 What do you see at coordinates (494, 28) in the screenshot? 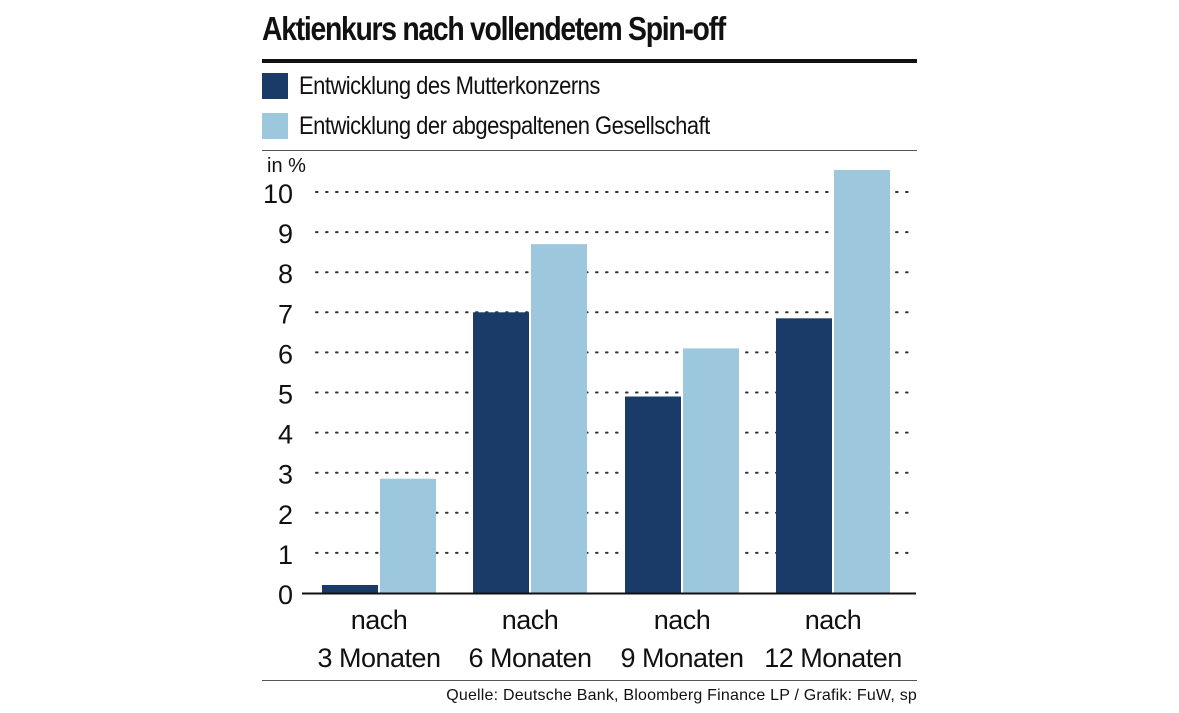
I see `chart-title: Aktienkurs nach vollendetem Spin-off` at bounding box center [494, 28].